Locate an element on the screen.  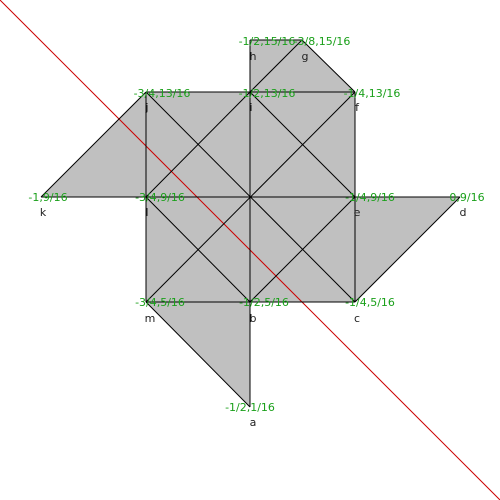
vertex-label-m: m is located at coordinates (150, 318).